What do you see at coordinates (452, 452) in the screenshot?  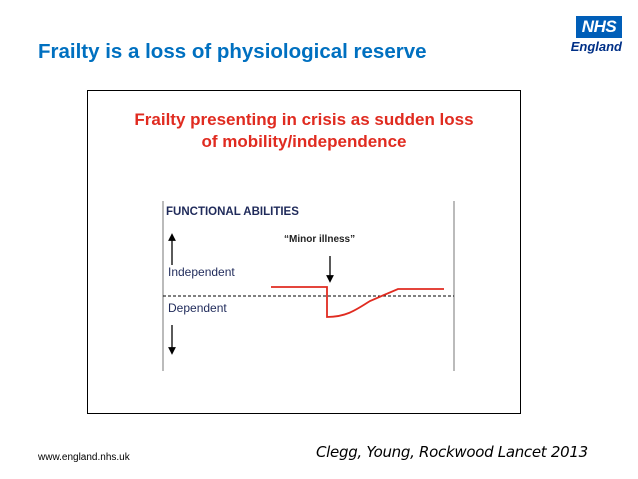 I see `citation: Clegg, Young, Rockwood Lancet 2013` at bounding box center [452, 452].